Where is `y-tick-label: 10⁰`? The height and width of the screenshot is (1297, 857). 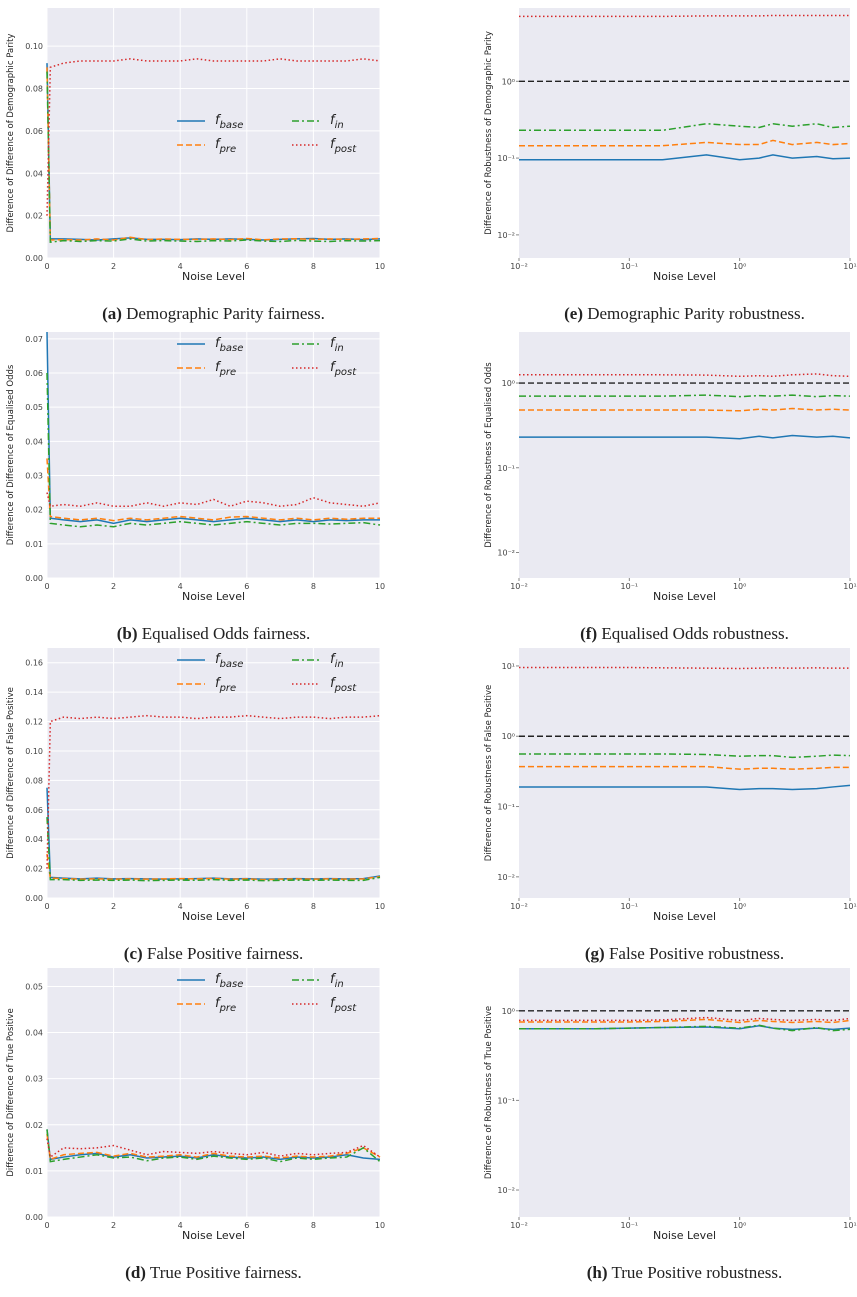 y-tick-label: 10⁰ is located at coordinates (508, 383).